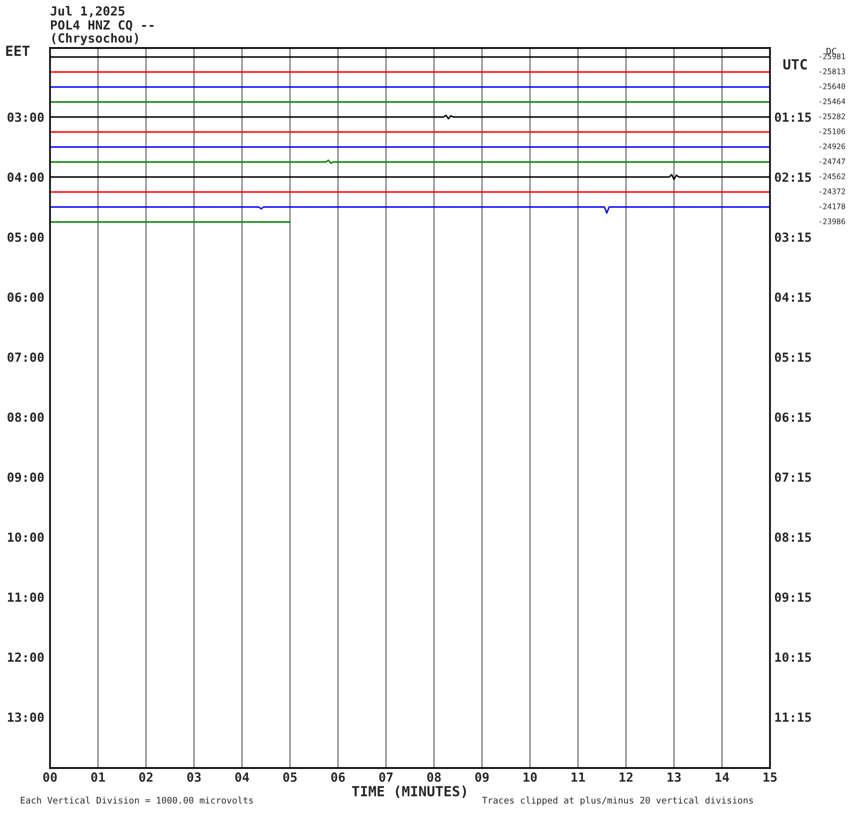 The width and height of the screenshot is (850, 814). Describe the element at coordinates (792, 537) in the screenshot. I see `y2-tick-label: 08:15` at that location.